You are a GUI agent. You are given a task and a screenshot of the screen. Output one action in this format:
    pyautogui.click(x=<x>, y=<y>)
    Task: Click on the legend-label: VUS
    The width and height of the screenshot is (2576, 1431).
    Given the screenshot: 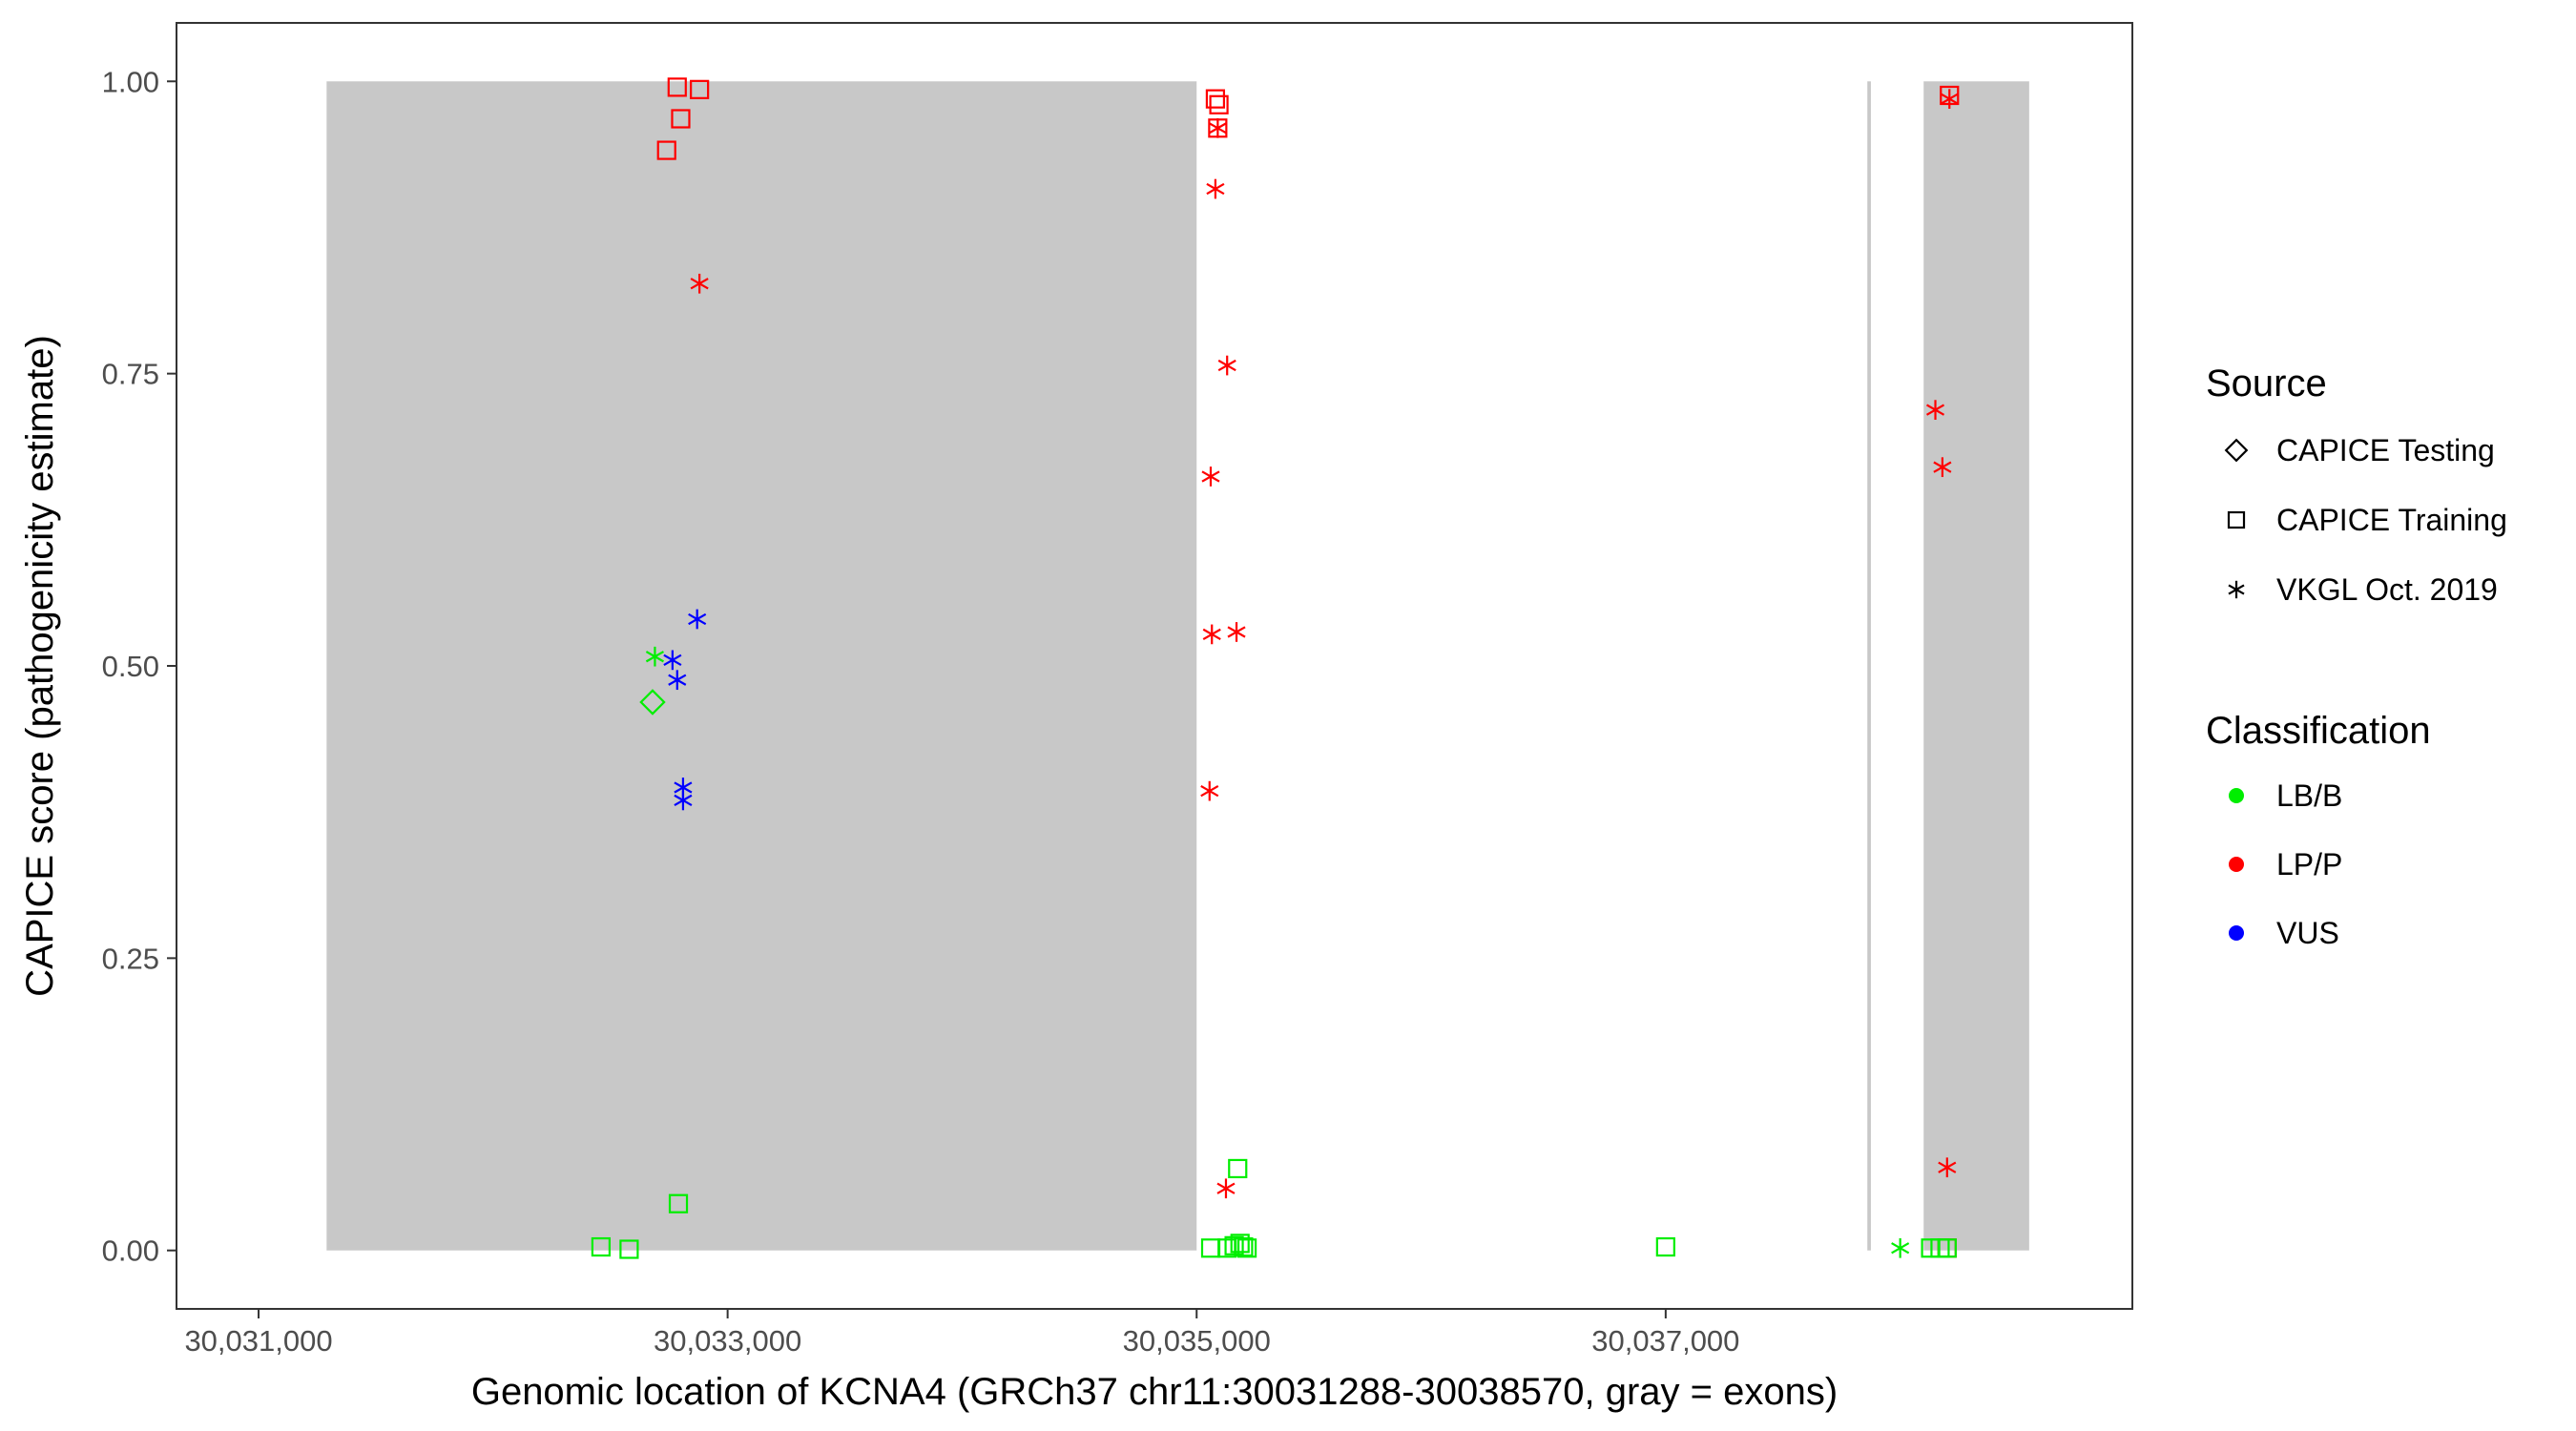 What is the action you would take?
    pyautogui.click(x=2307, y=933)
    